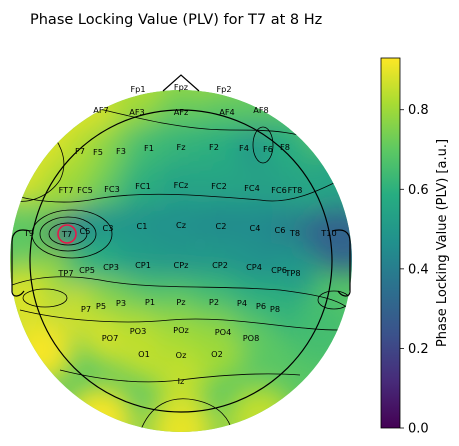 The width and height of the screenshot is (459, 446). Describe the element at coordinates (137, 112) in the screenshot. I see `electrode-label-af3: AF3` at that location.